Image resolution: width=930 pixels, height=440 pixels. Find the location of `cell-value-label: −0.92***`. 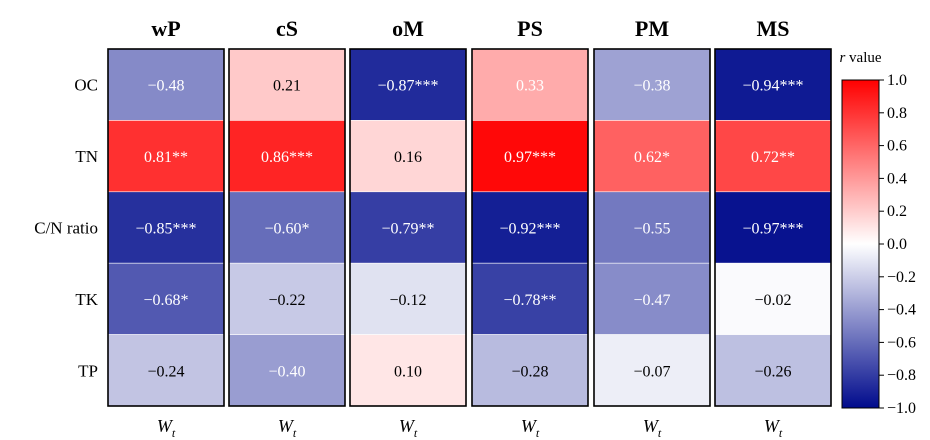

cell-value-label: −0.92*** is located at coordinates (529, 229).